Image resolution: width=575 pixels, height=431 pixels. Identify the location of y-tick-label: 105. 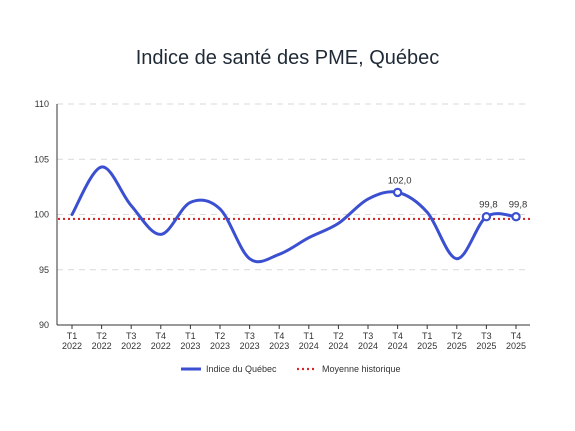
(41, 159).